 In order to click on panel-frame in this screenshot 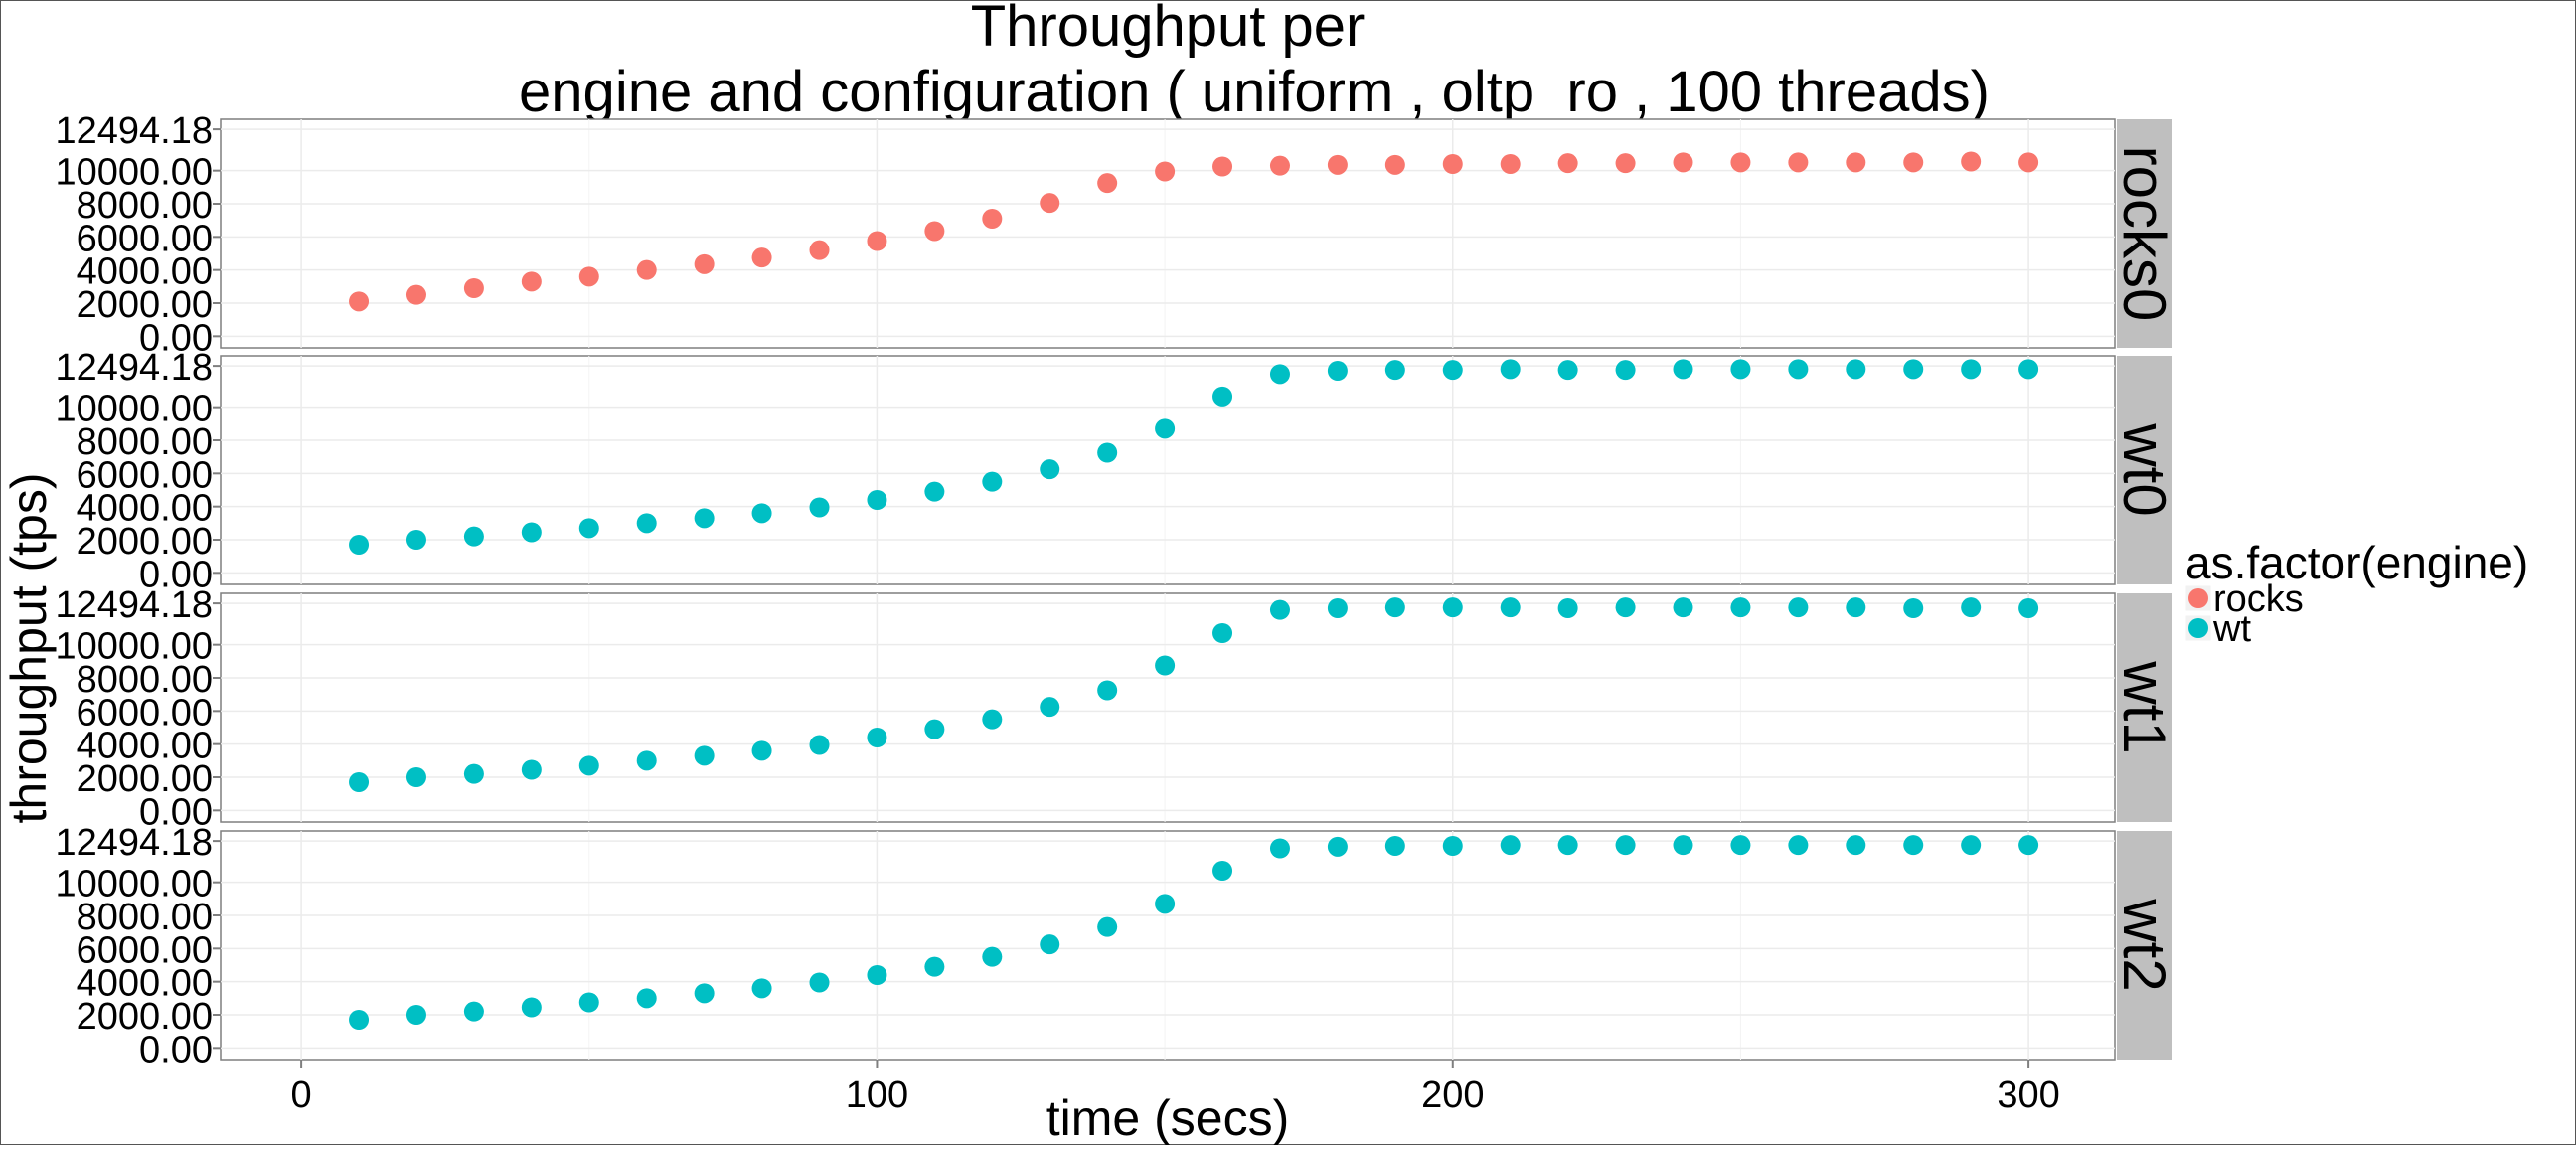, I will do `click(1168, 946)`.